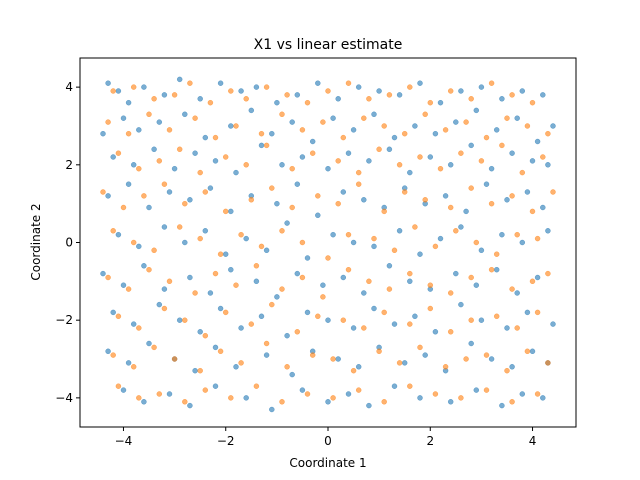 The width and height of the screenshot is (640, 480). I want to click on x-tick-label: −2, so click(226, 441).